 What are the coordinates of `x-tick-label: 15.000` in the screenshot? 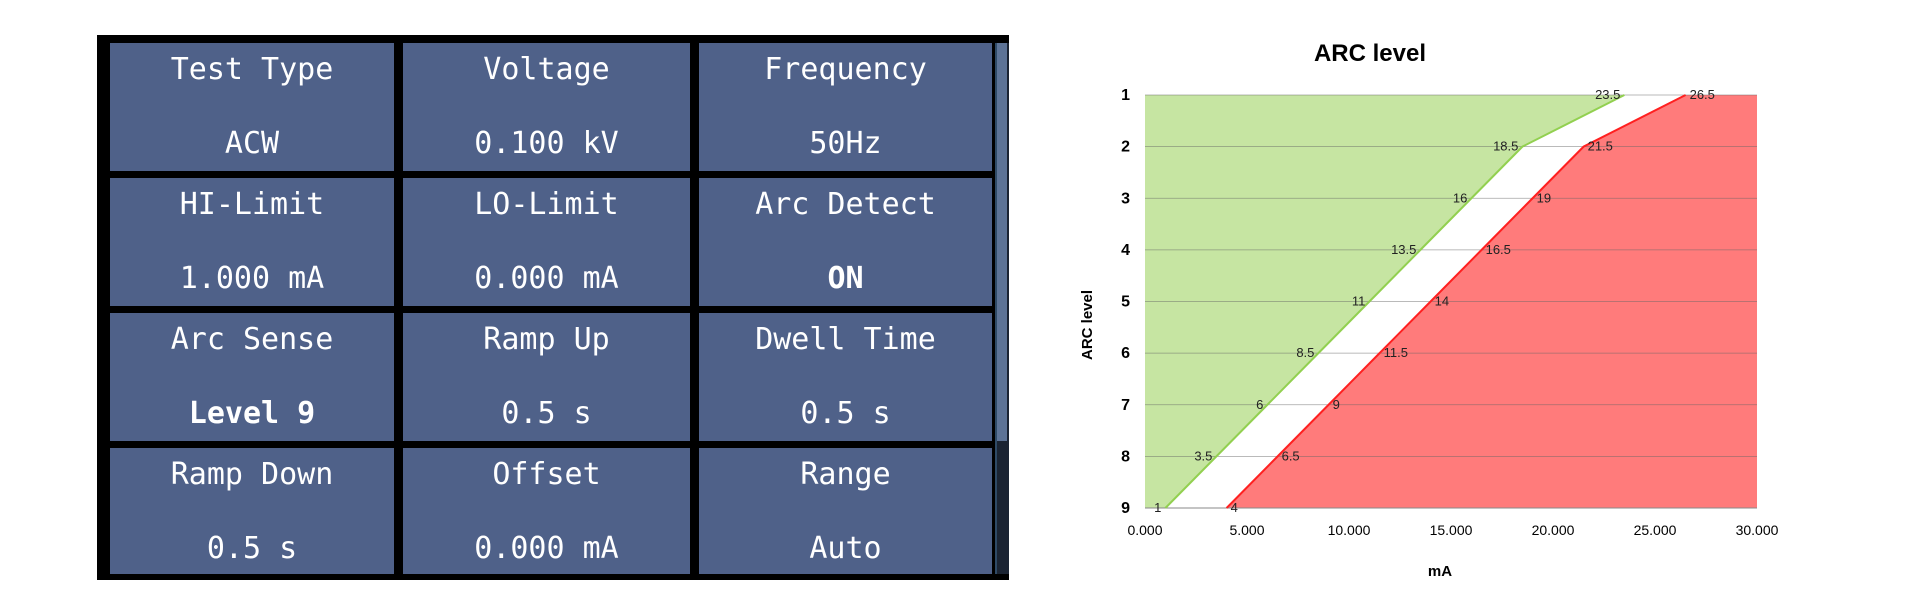 It's located at (1451, 530).